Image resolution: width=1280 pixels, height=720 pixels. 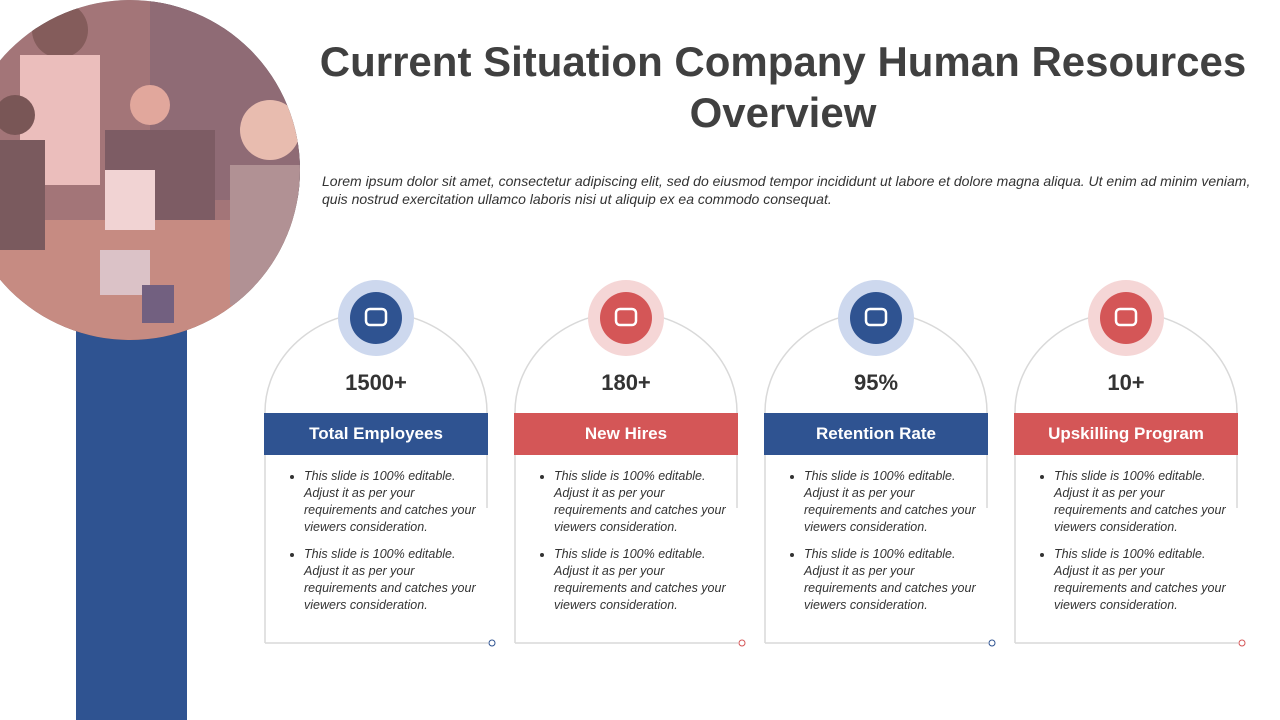 I want to click on card-value: 180+, so click(x=626, y=382).